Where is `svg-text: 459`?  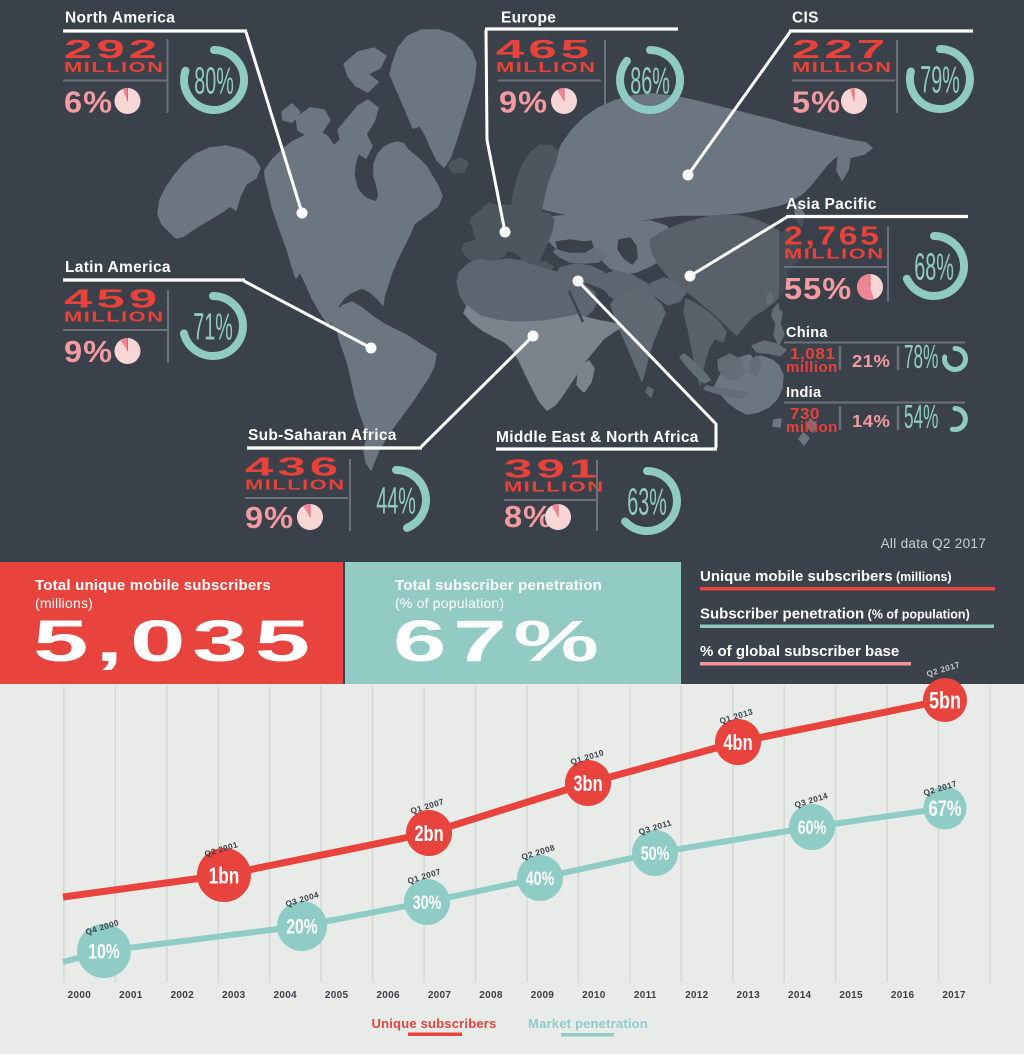
svg-text: 459 is located at coordinates (112, 299).